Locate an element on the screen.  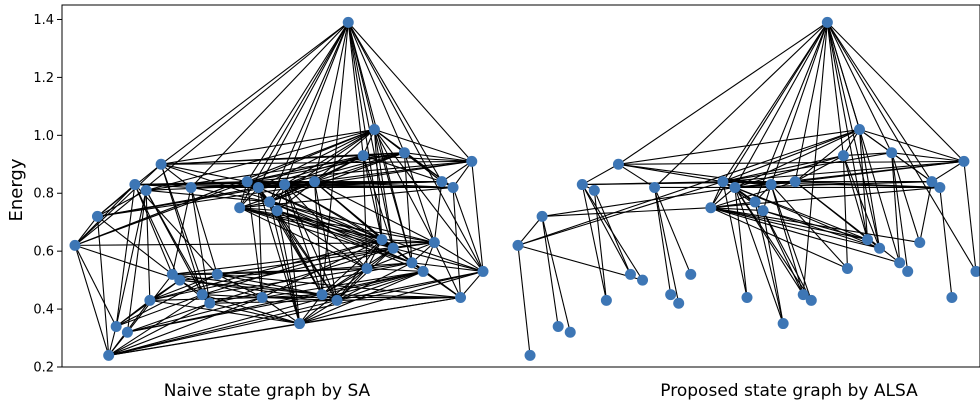
y-tick-label: 0.4 is located at coordinates (43, 310).